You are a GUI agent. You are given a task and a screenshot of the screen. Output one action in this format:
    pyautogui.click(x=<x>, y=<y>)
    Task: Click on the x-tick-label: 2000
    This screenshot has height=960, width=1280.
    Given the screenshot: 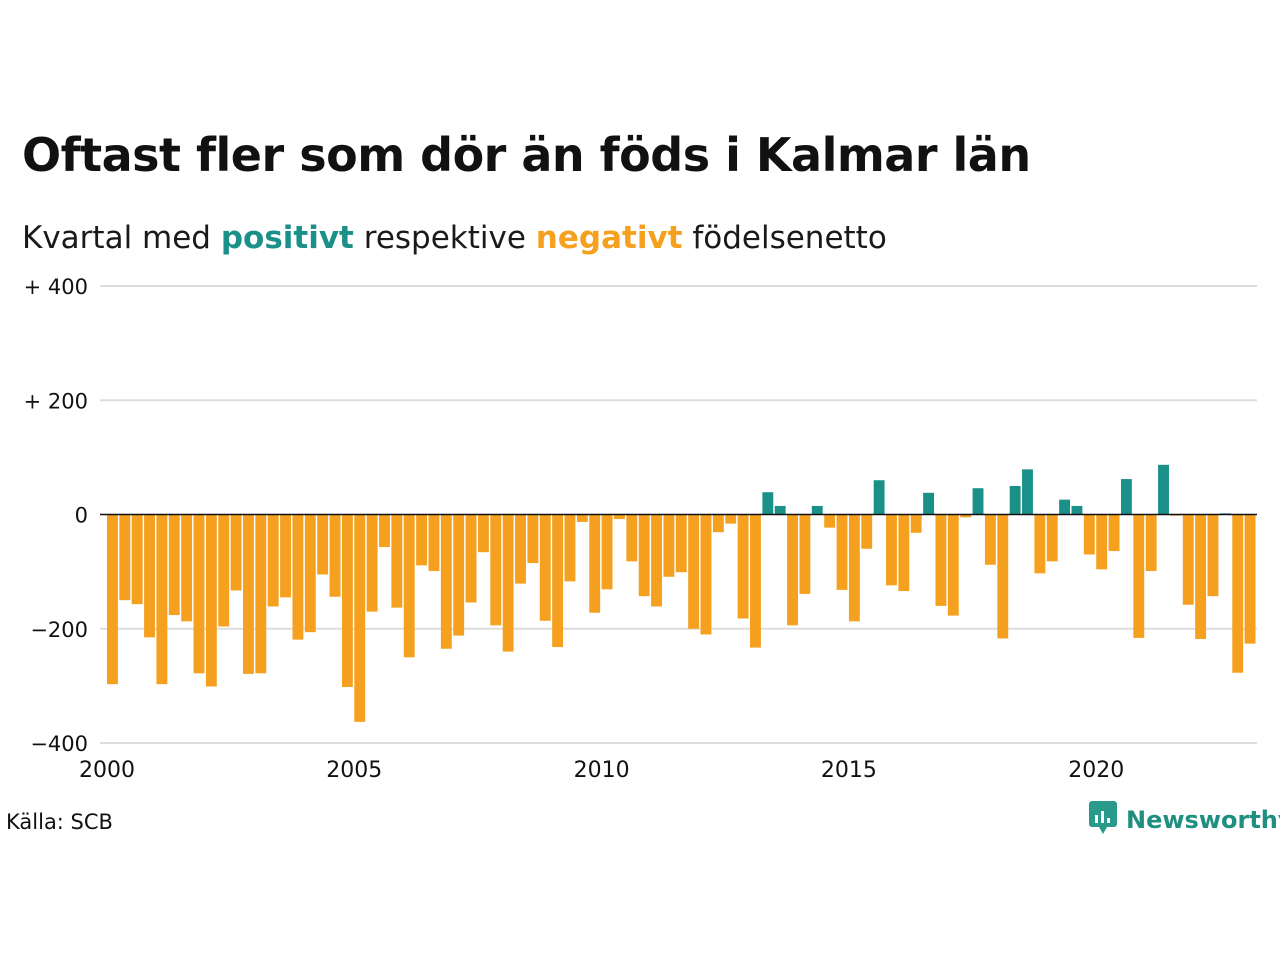 What is the action you would take?
    pyautogui.click(x=107, y=770)
    